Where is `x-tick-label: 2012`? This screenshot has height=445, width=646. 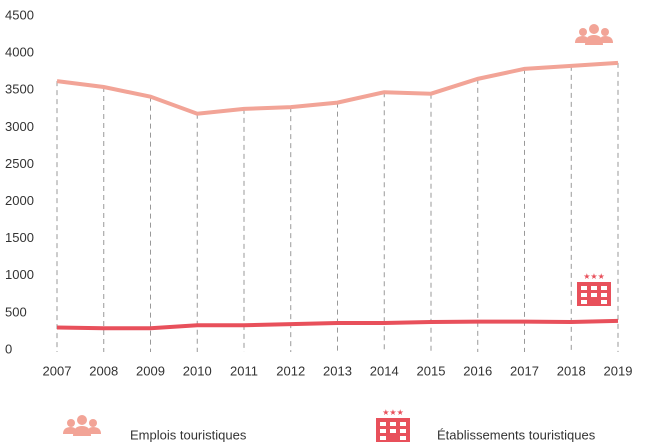
x-tick-label: 2012 is located at coordinates (290, 370).